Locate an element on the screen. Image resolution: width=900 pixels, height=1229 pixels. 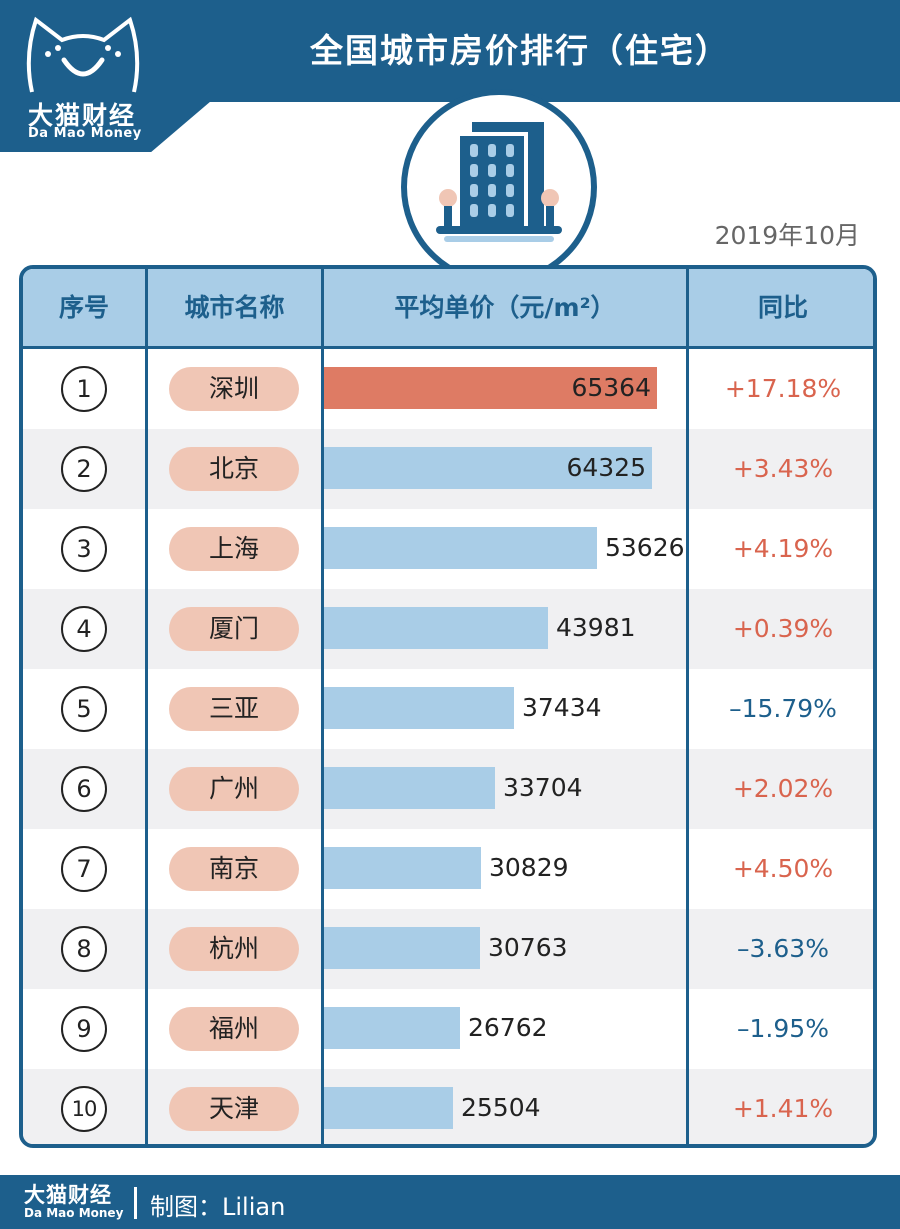
table-row: 1 深圳 65364 +17.18% is located at coordinates (448, 389).